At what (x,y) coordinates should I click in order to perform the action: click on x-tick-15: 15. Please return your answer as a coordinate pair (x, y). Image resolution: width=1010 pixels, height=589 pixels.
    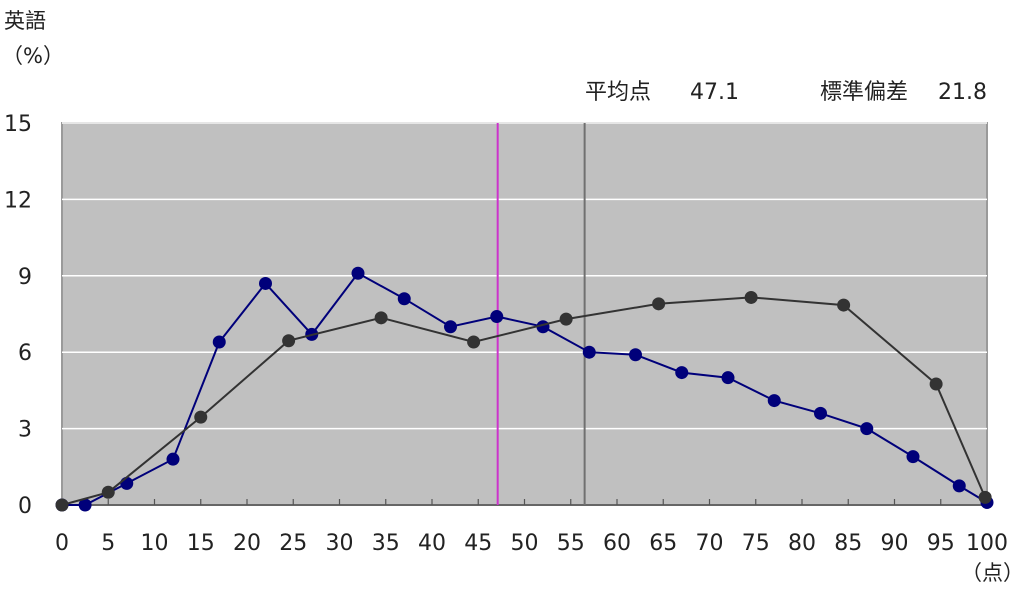
    Looking at the image, I should click on (201, 543).